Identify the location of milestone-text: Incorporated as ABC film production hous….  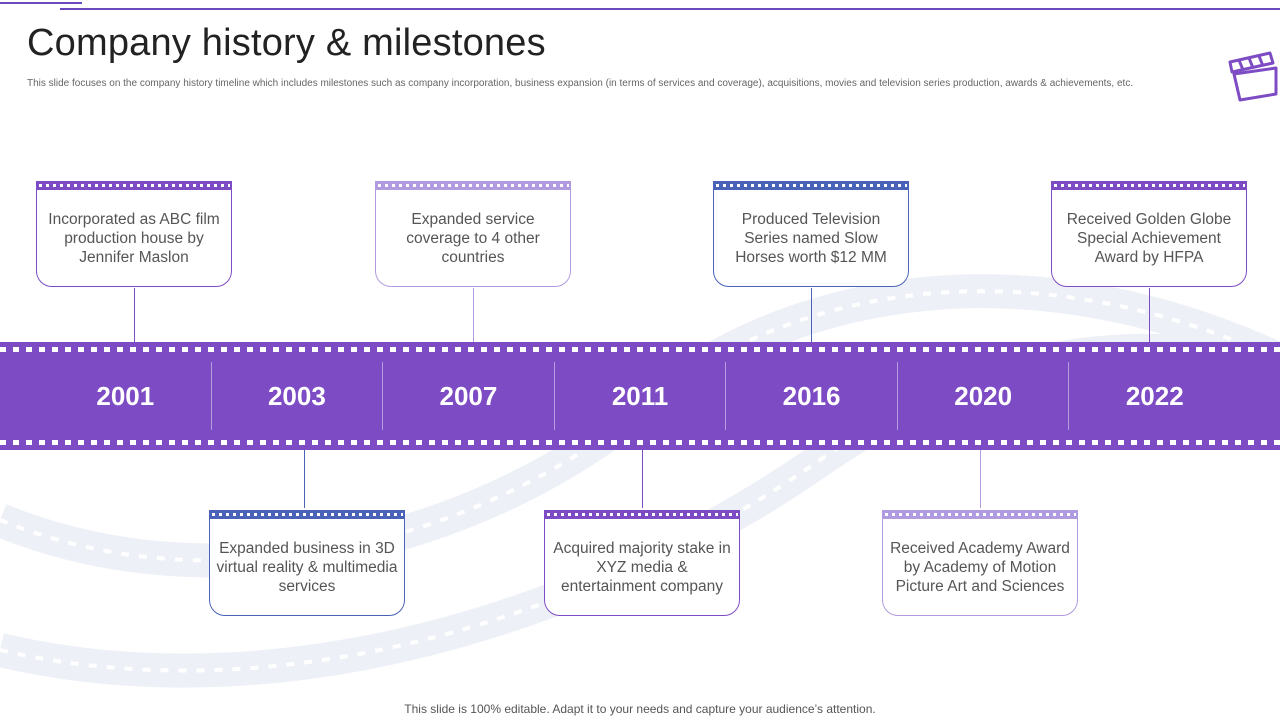
(134, 238).